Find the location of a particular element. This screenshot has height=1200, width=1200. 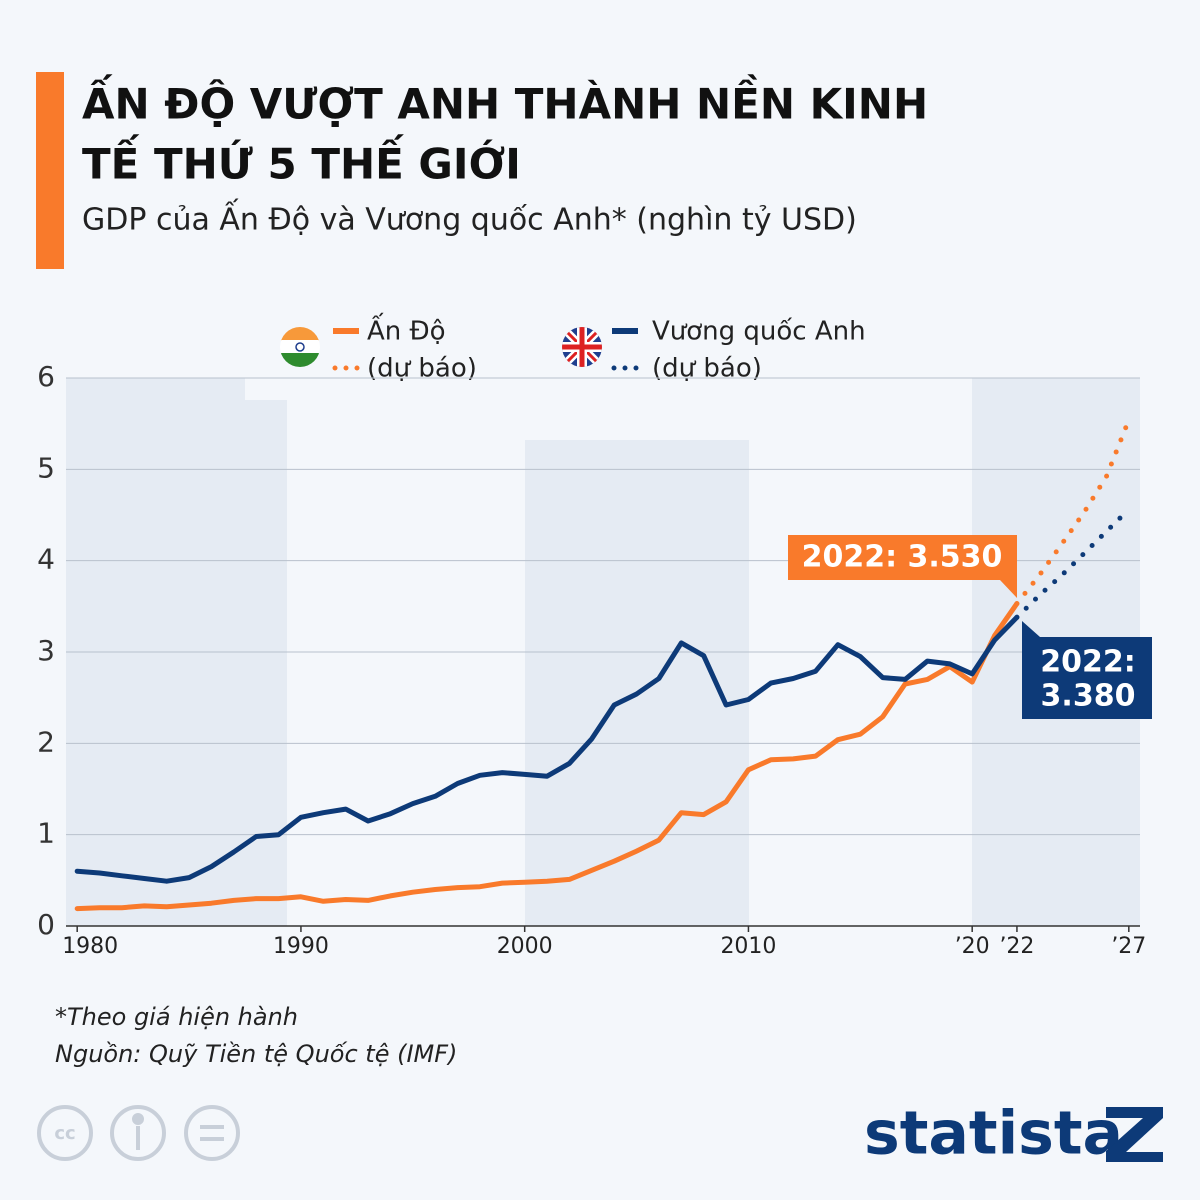

license-icons is located at coordinates (138, 1133).